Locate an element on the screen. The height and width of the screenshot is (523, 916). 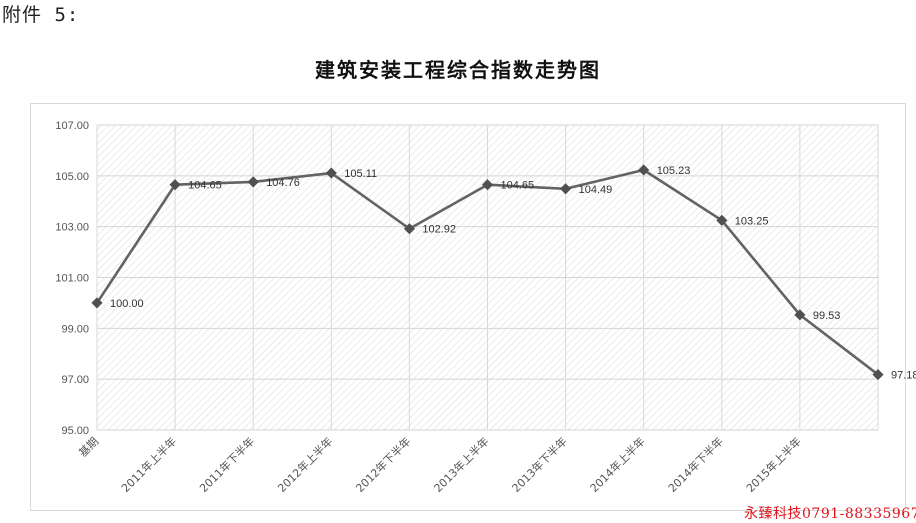
data-label: 103.25 is located at coordinates (752, 221).